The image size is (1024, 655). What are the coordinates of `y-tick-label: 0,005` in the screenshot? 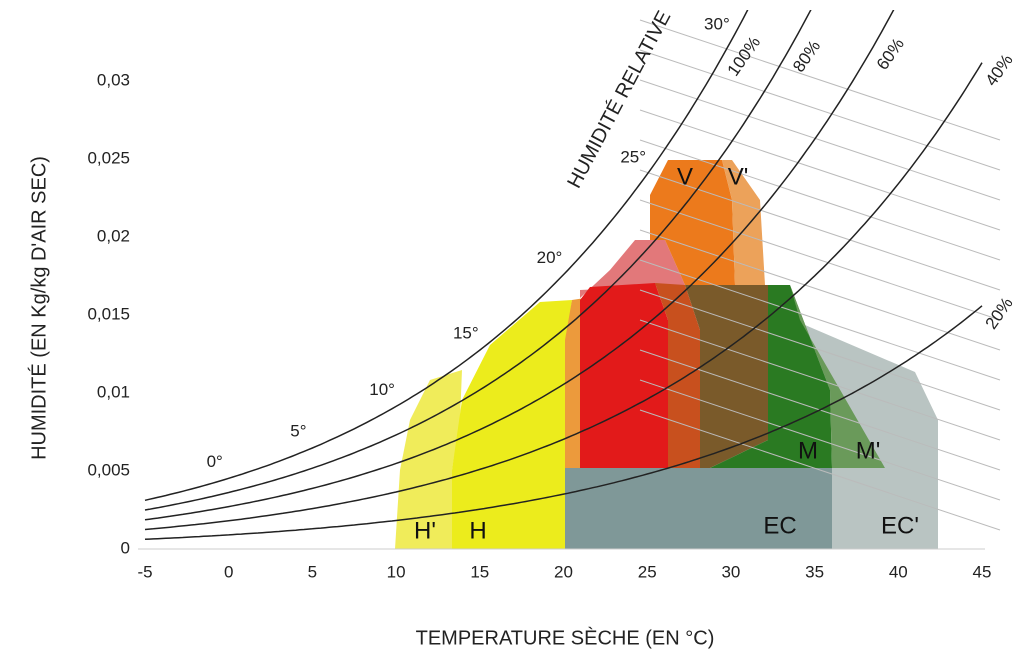 It's located at (108, 469).